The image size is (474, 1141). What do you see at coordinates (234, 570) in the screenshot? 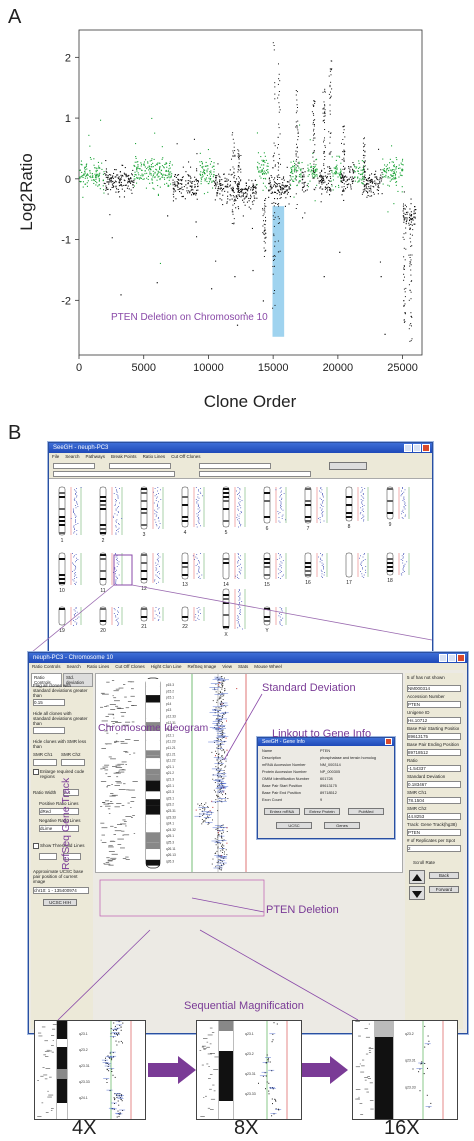
I see `chromosome-14: 14` at bounding box center [234, 570].